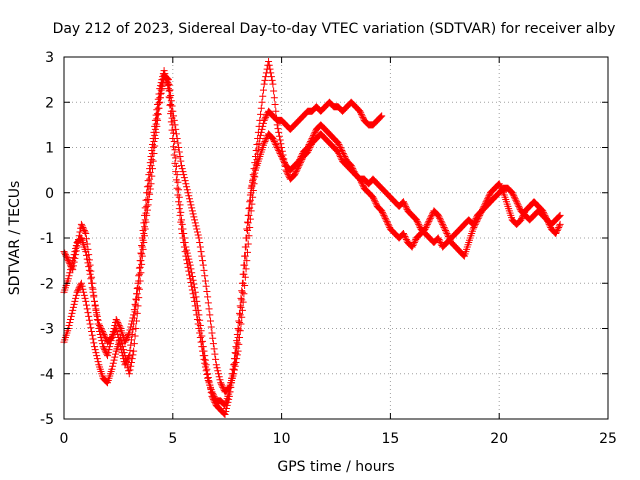  I want to click on x-tick-label: 0, so click(64, 439).